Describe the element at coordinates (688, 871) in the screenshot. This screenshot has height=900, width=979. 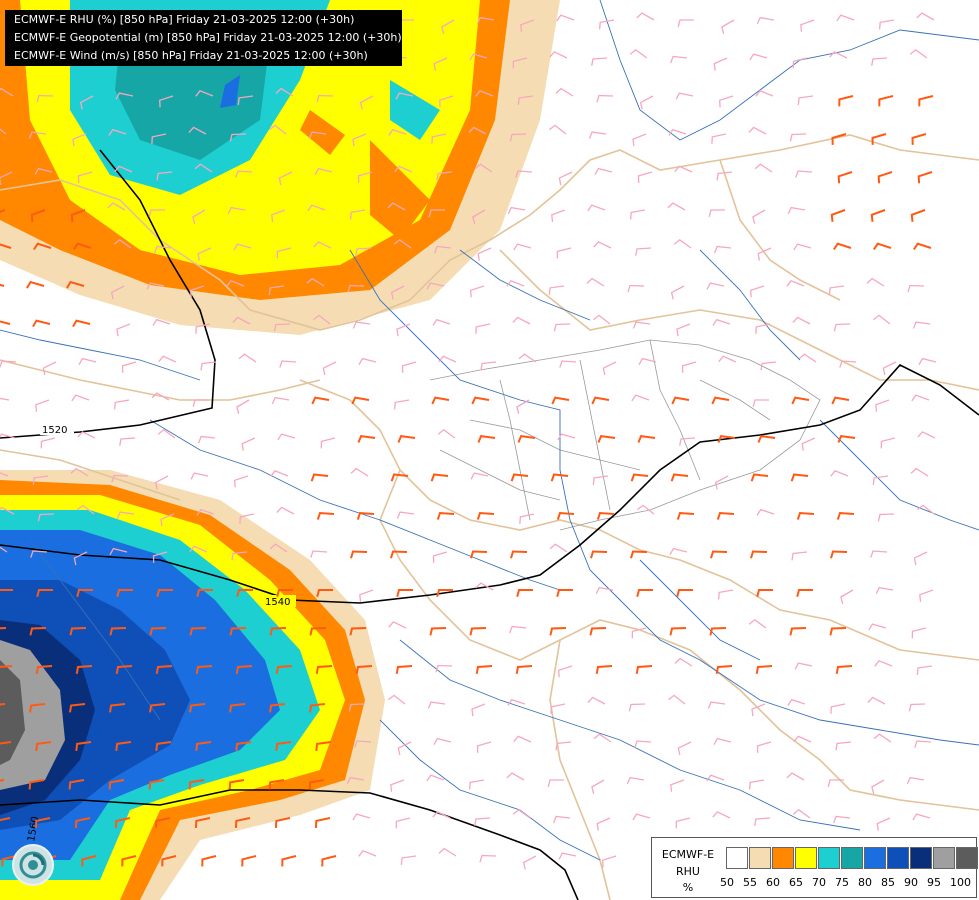
I see `legend-variable-label: RHU` at that location.